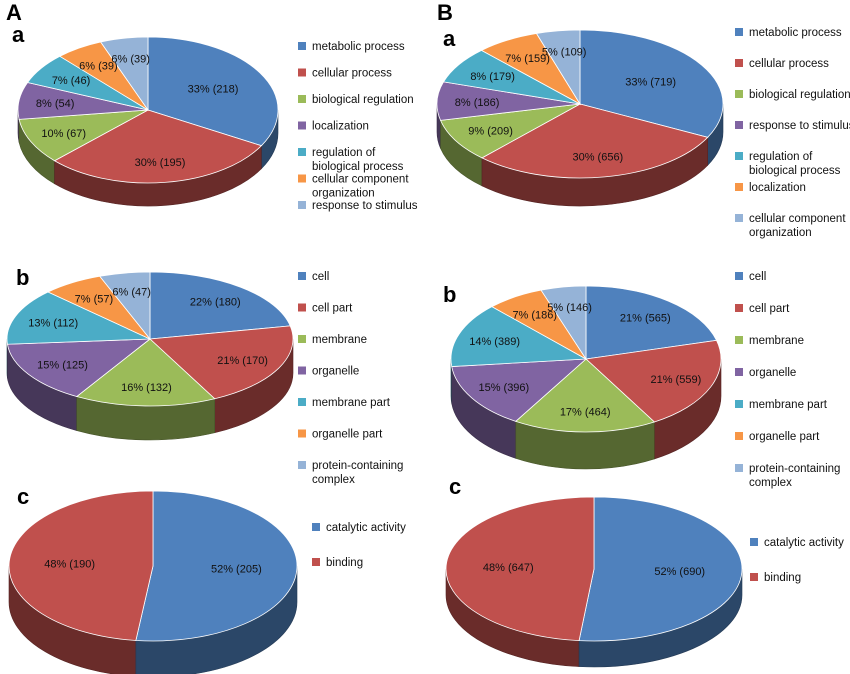 The height and width of the screenshot is (674, 850). I want to click on legend-entry: catalytic activity, so click(804, 543).